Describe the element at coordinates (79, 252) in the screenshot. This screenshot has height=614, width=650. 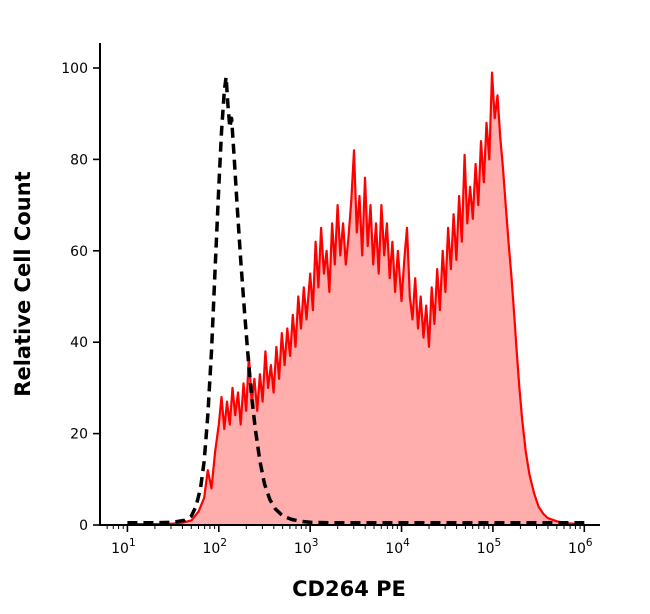
I see `y-tick-label: 60` at that location.